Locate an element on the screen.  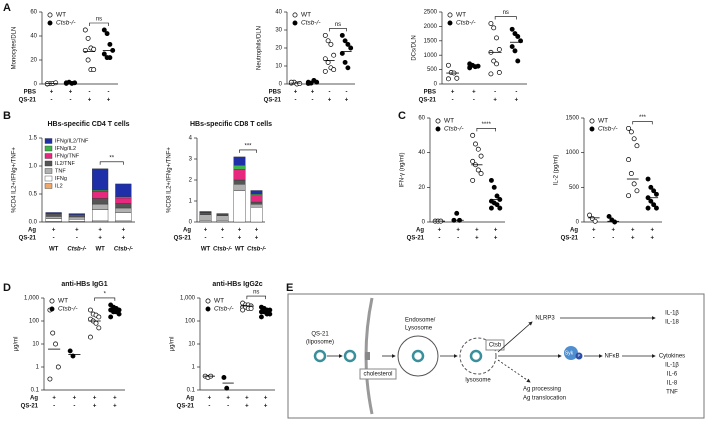
y-tick-label: 40 is located at coordinates (278, 13).